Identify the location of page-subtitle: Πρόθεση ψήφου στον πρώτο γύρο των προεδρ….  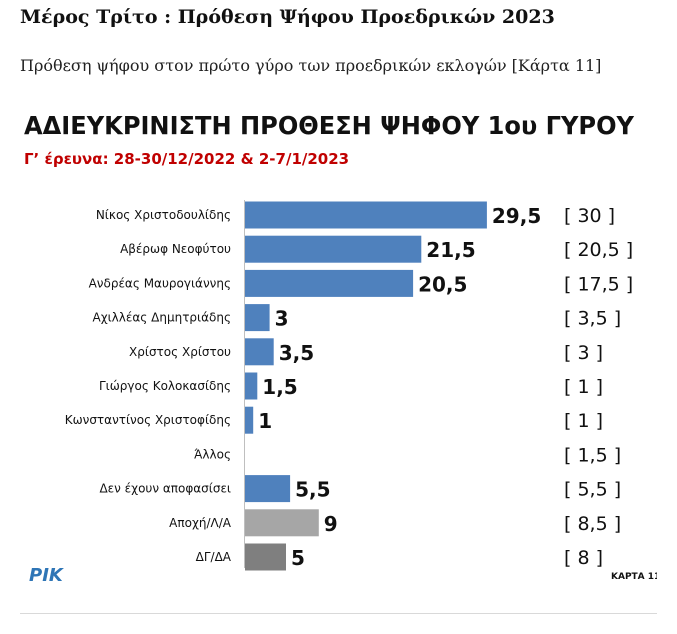
(311, 65).